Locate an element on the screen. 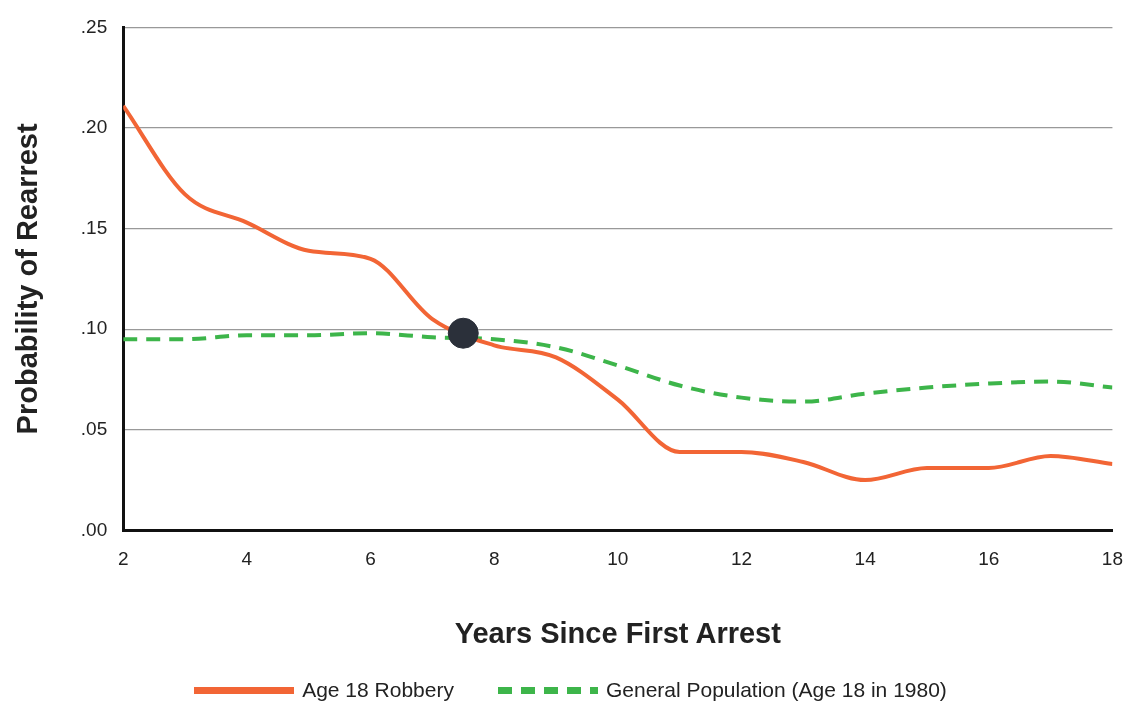 Image resolution: width=1141 pixels, height=721 pixels. y-tick-label: .20 is located at coordinates (94, 127).